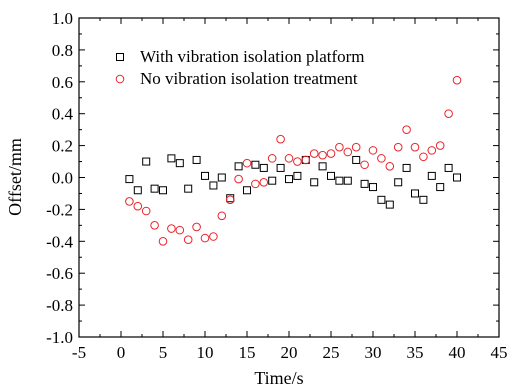 Image resolution: width=513 pixels, height=389 pixels. I want to click on x-tick-label: 10, so click(205, 352).